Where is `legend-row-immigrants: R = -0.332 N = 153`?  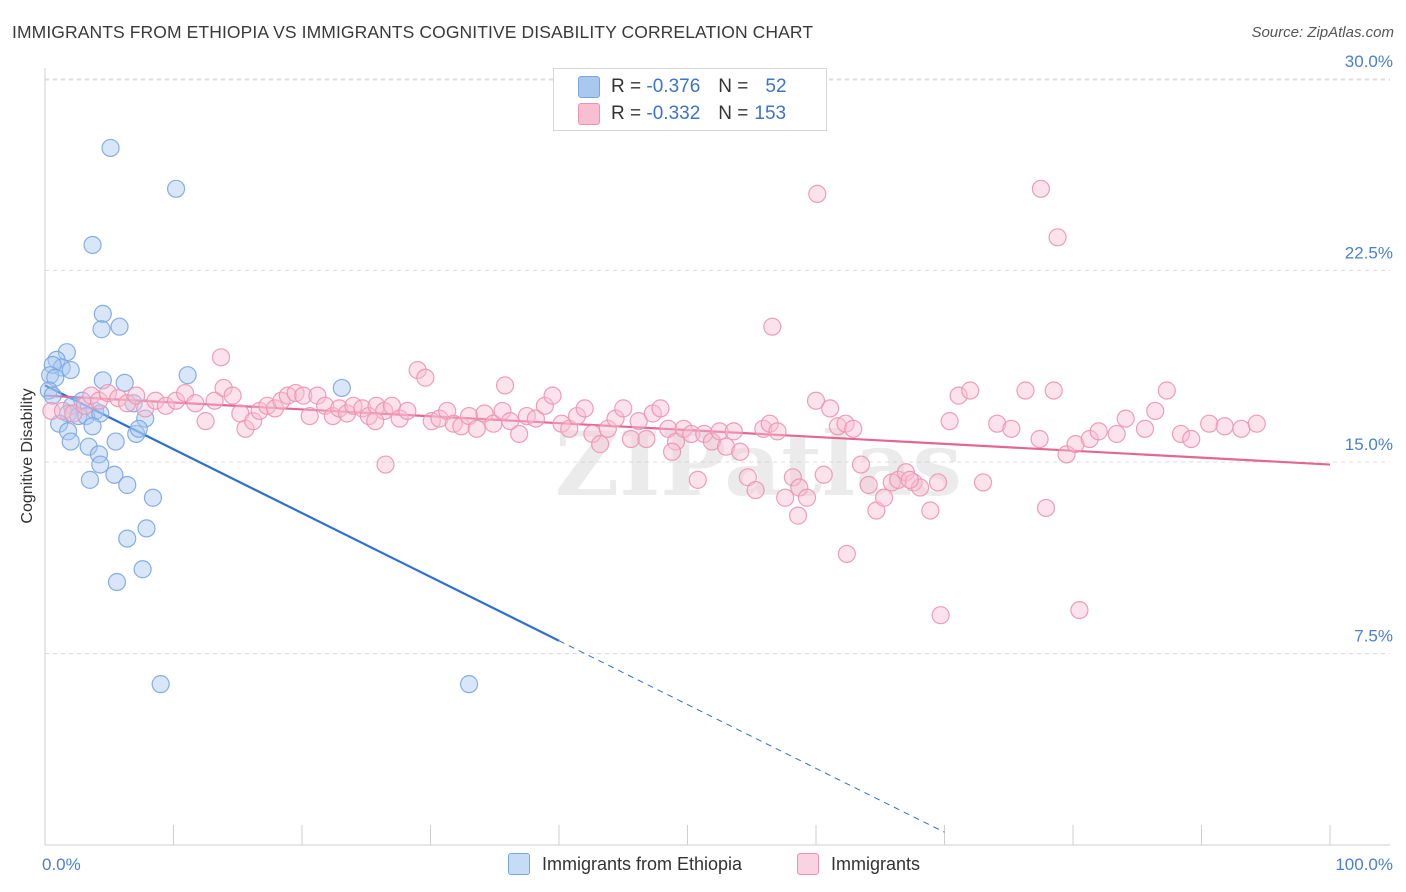
legend-row-immigrants: R = -0.332 N = 153 is located at coordinates (682, 114).